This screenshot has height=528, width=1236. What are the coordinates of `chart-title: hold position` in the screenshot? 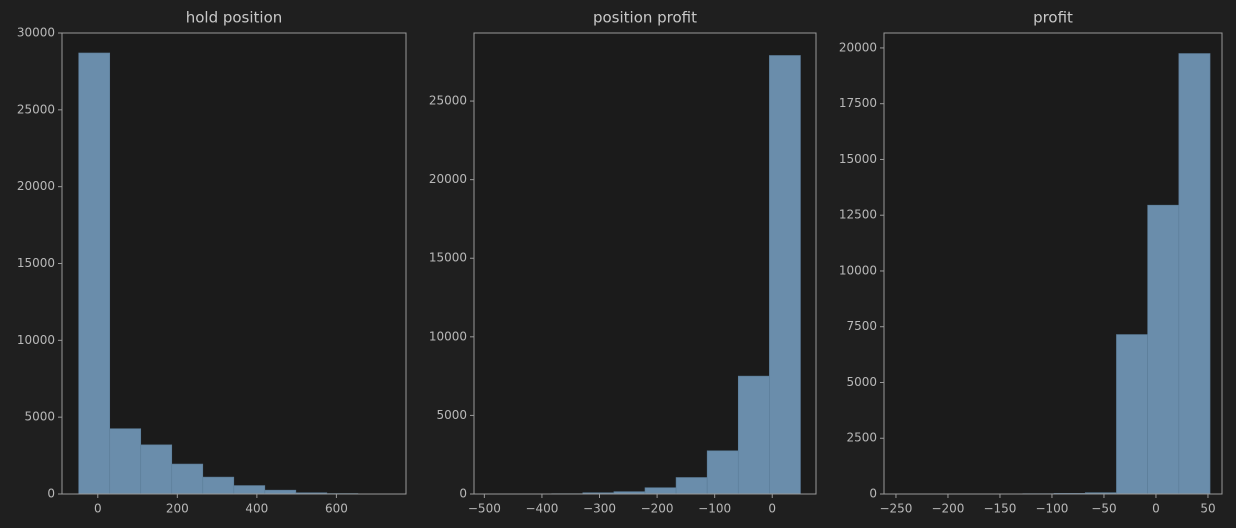 It's located at (234, 18).